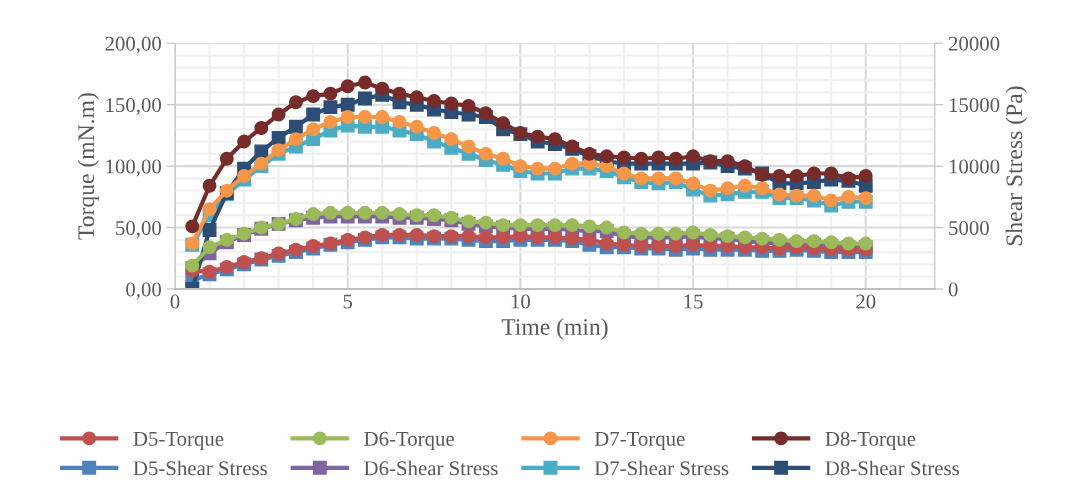 Image resolution: width=1087 pixels, height=497 pixels. I want to click on x-tick-label: 10, so click(520, 301).